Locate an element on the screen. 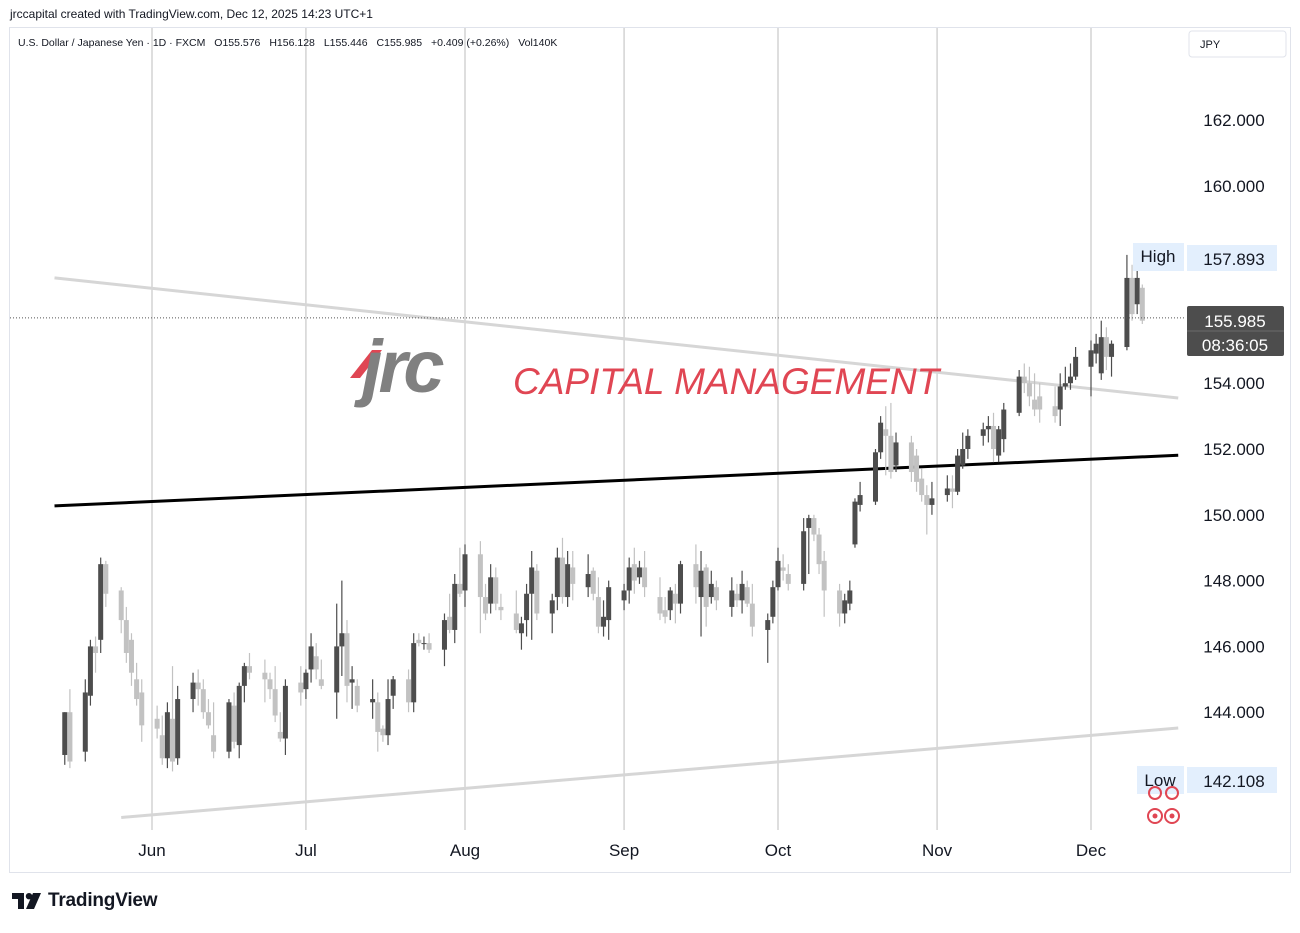  event-marker-dot-icon is located at coordinates (1172, 816).